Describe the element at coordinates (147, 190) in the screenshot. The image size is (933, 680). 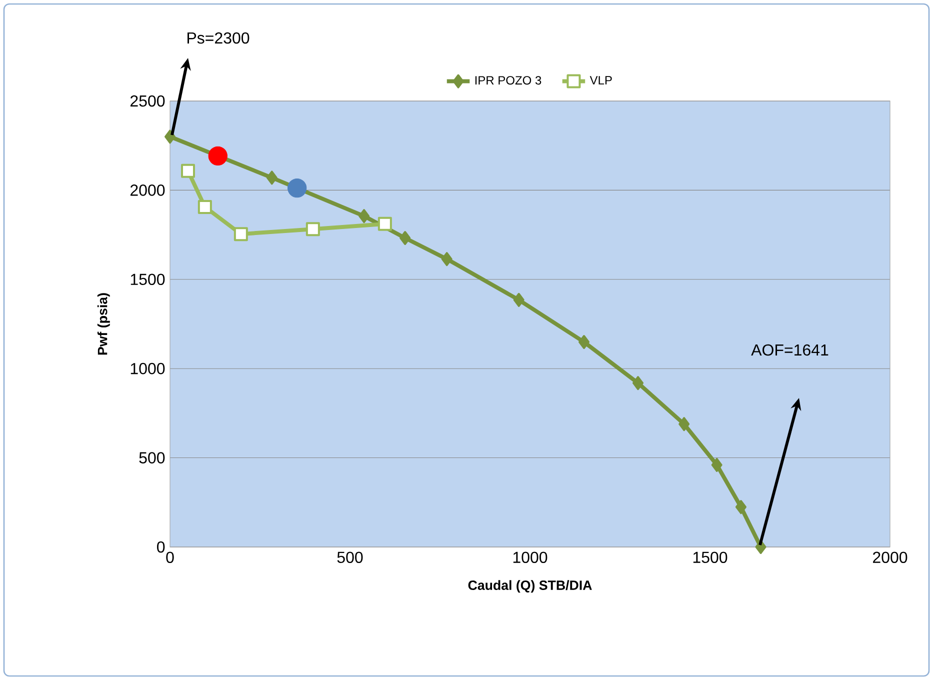
I see `y-tick-label: 2000` at that location.